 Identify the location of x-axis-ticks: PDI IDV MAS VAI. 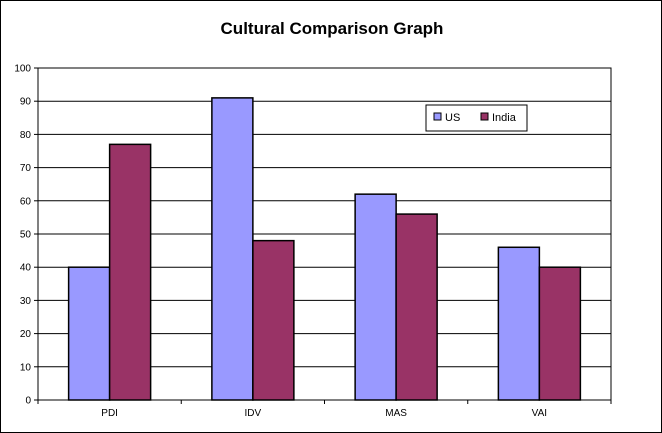
(324, 409).